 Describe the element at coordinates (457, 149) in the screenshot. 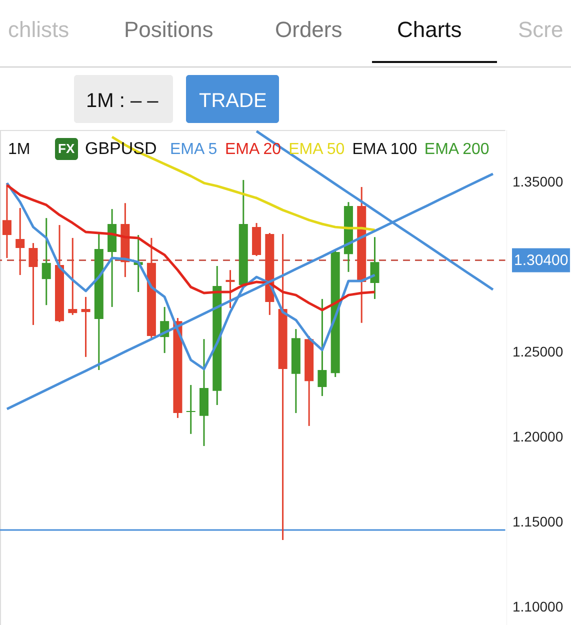

I see `legend-label: EMA 200` at that location.